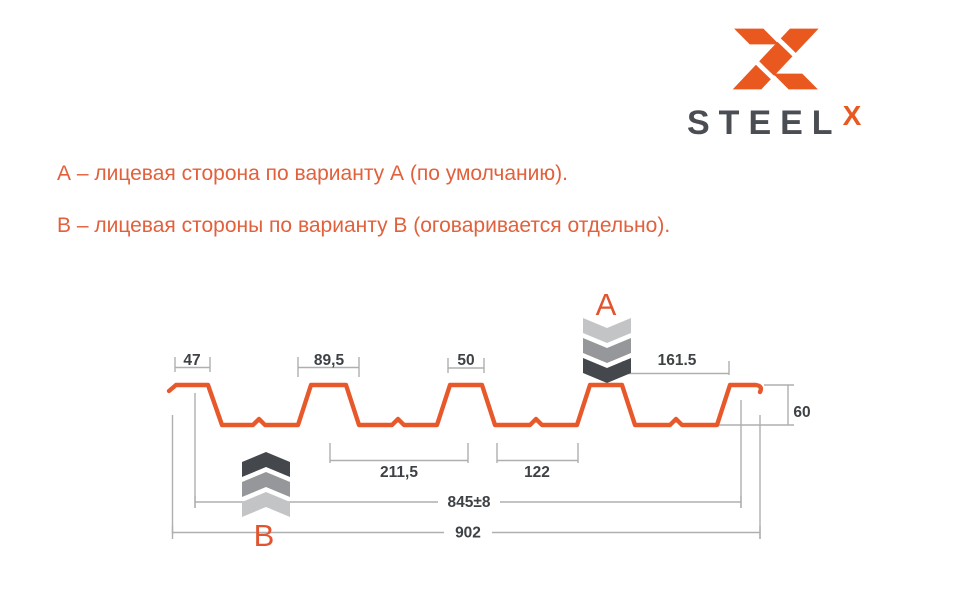 The width and height of the screenshot is (970, 597). Describe the element at coordinates (469, 502) in the screenshot. I see `dim-845-label: 845±8` at that location.